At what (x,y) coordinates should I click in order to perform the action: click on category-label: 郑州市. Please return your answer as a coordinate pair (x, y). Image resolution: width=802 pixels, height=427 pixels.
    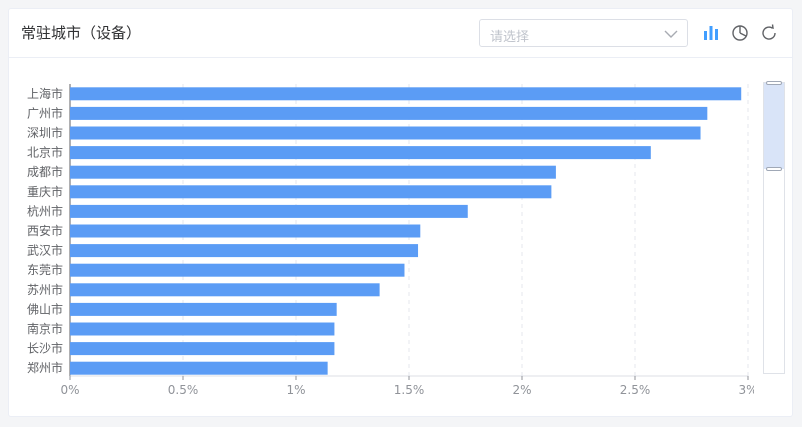
    Looking at the image, I should click on (45, 367).